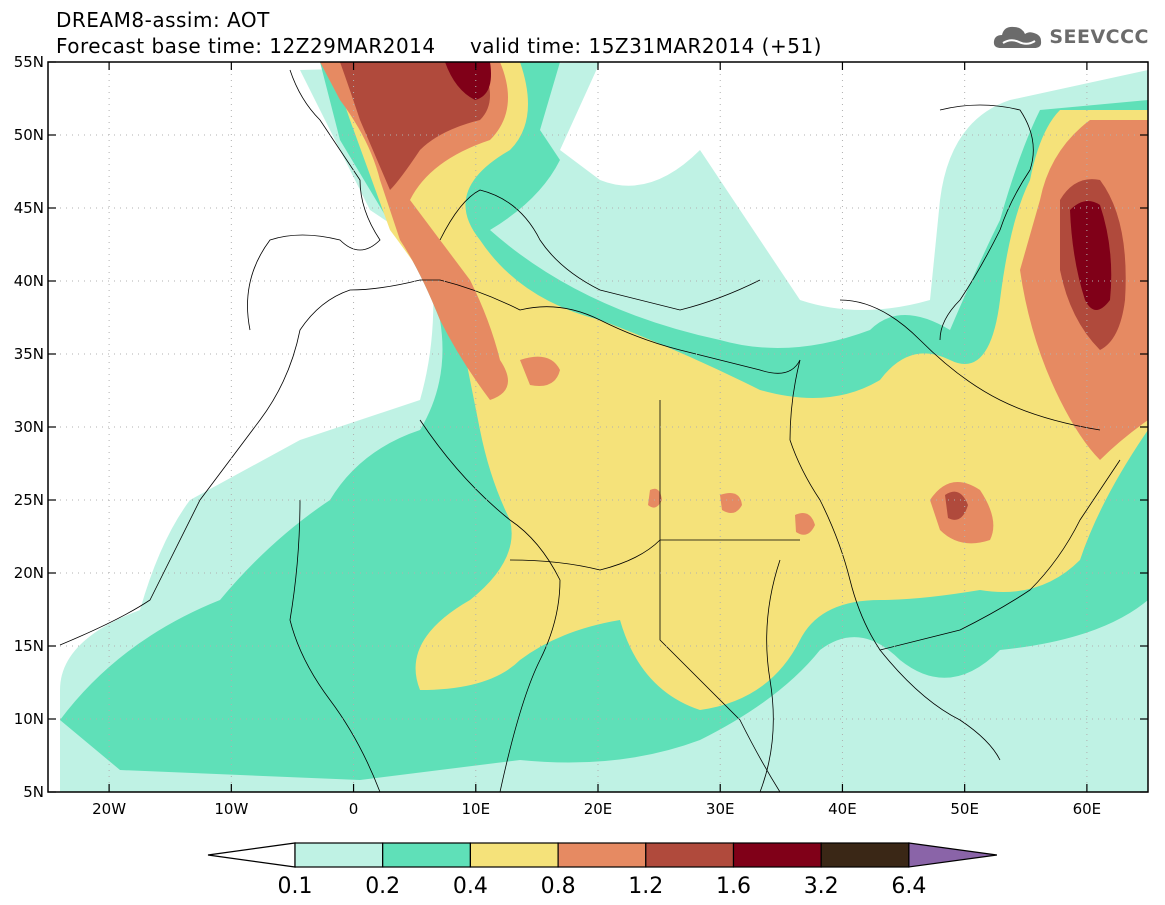 Image resolution: width=1165 pixels, height=905 pixels. I want to click on lon-tick-label: 30E, so click(720, 809).